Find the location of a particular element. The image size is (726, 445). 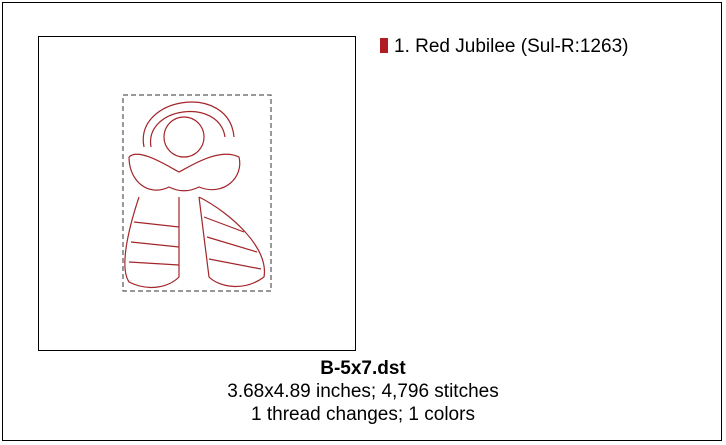

design-image is located at coordinates (197, 193).